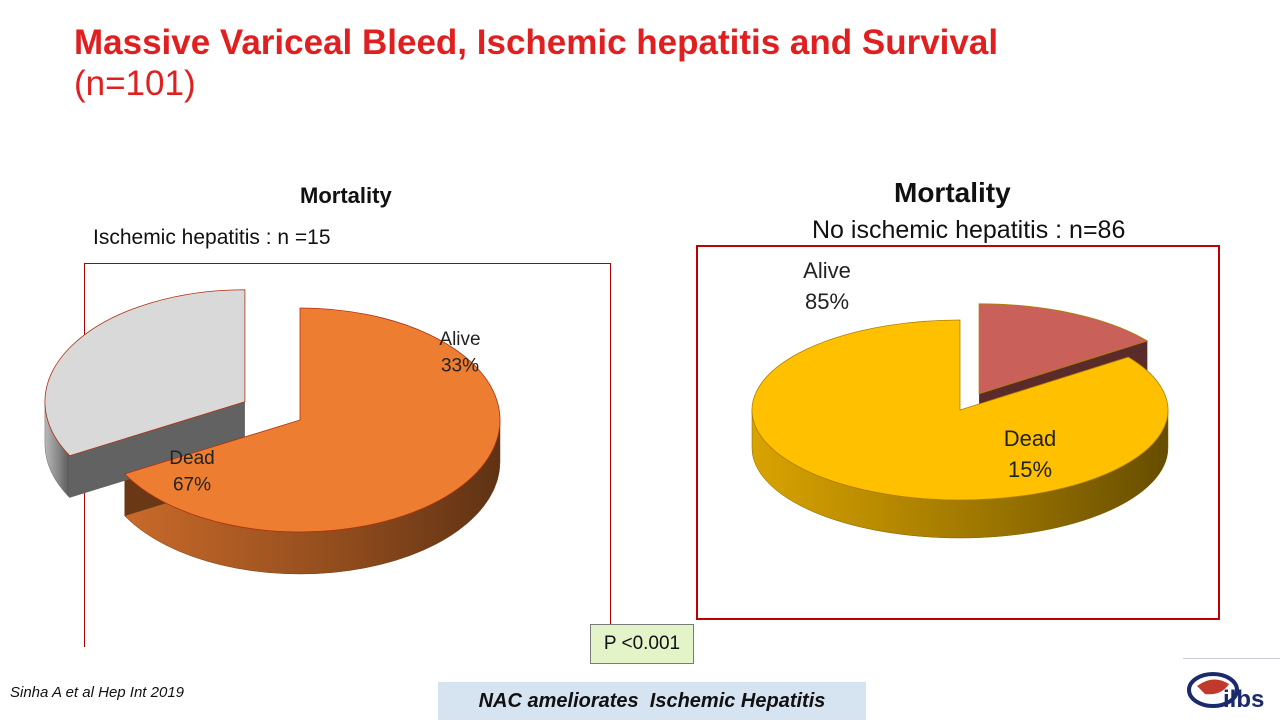  I want to click on p-value-box: P <0.001, so click(642, 644).